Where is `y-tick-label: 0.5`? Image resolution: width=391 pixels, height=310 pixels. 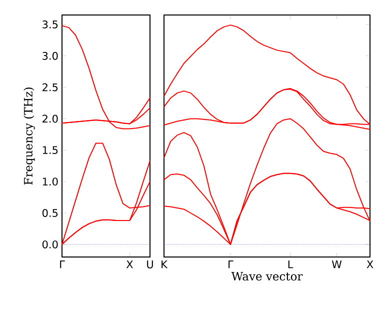 y-tick-label: 0.5 is located at coordinates (50, 213).